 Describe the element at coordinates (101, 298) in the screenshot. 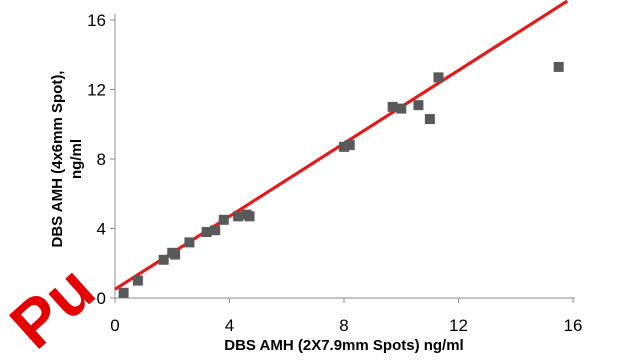

I see `y-tick-label: 0` at that location.